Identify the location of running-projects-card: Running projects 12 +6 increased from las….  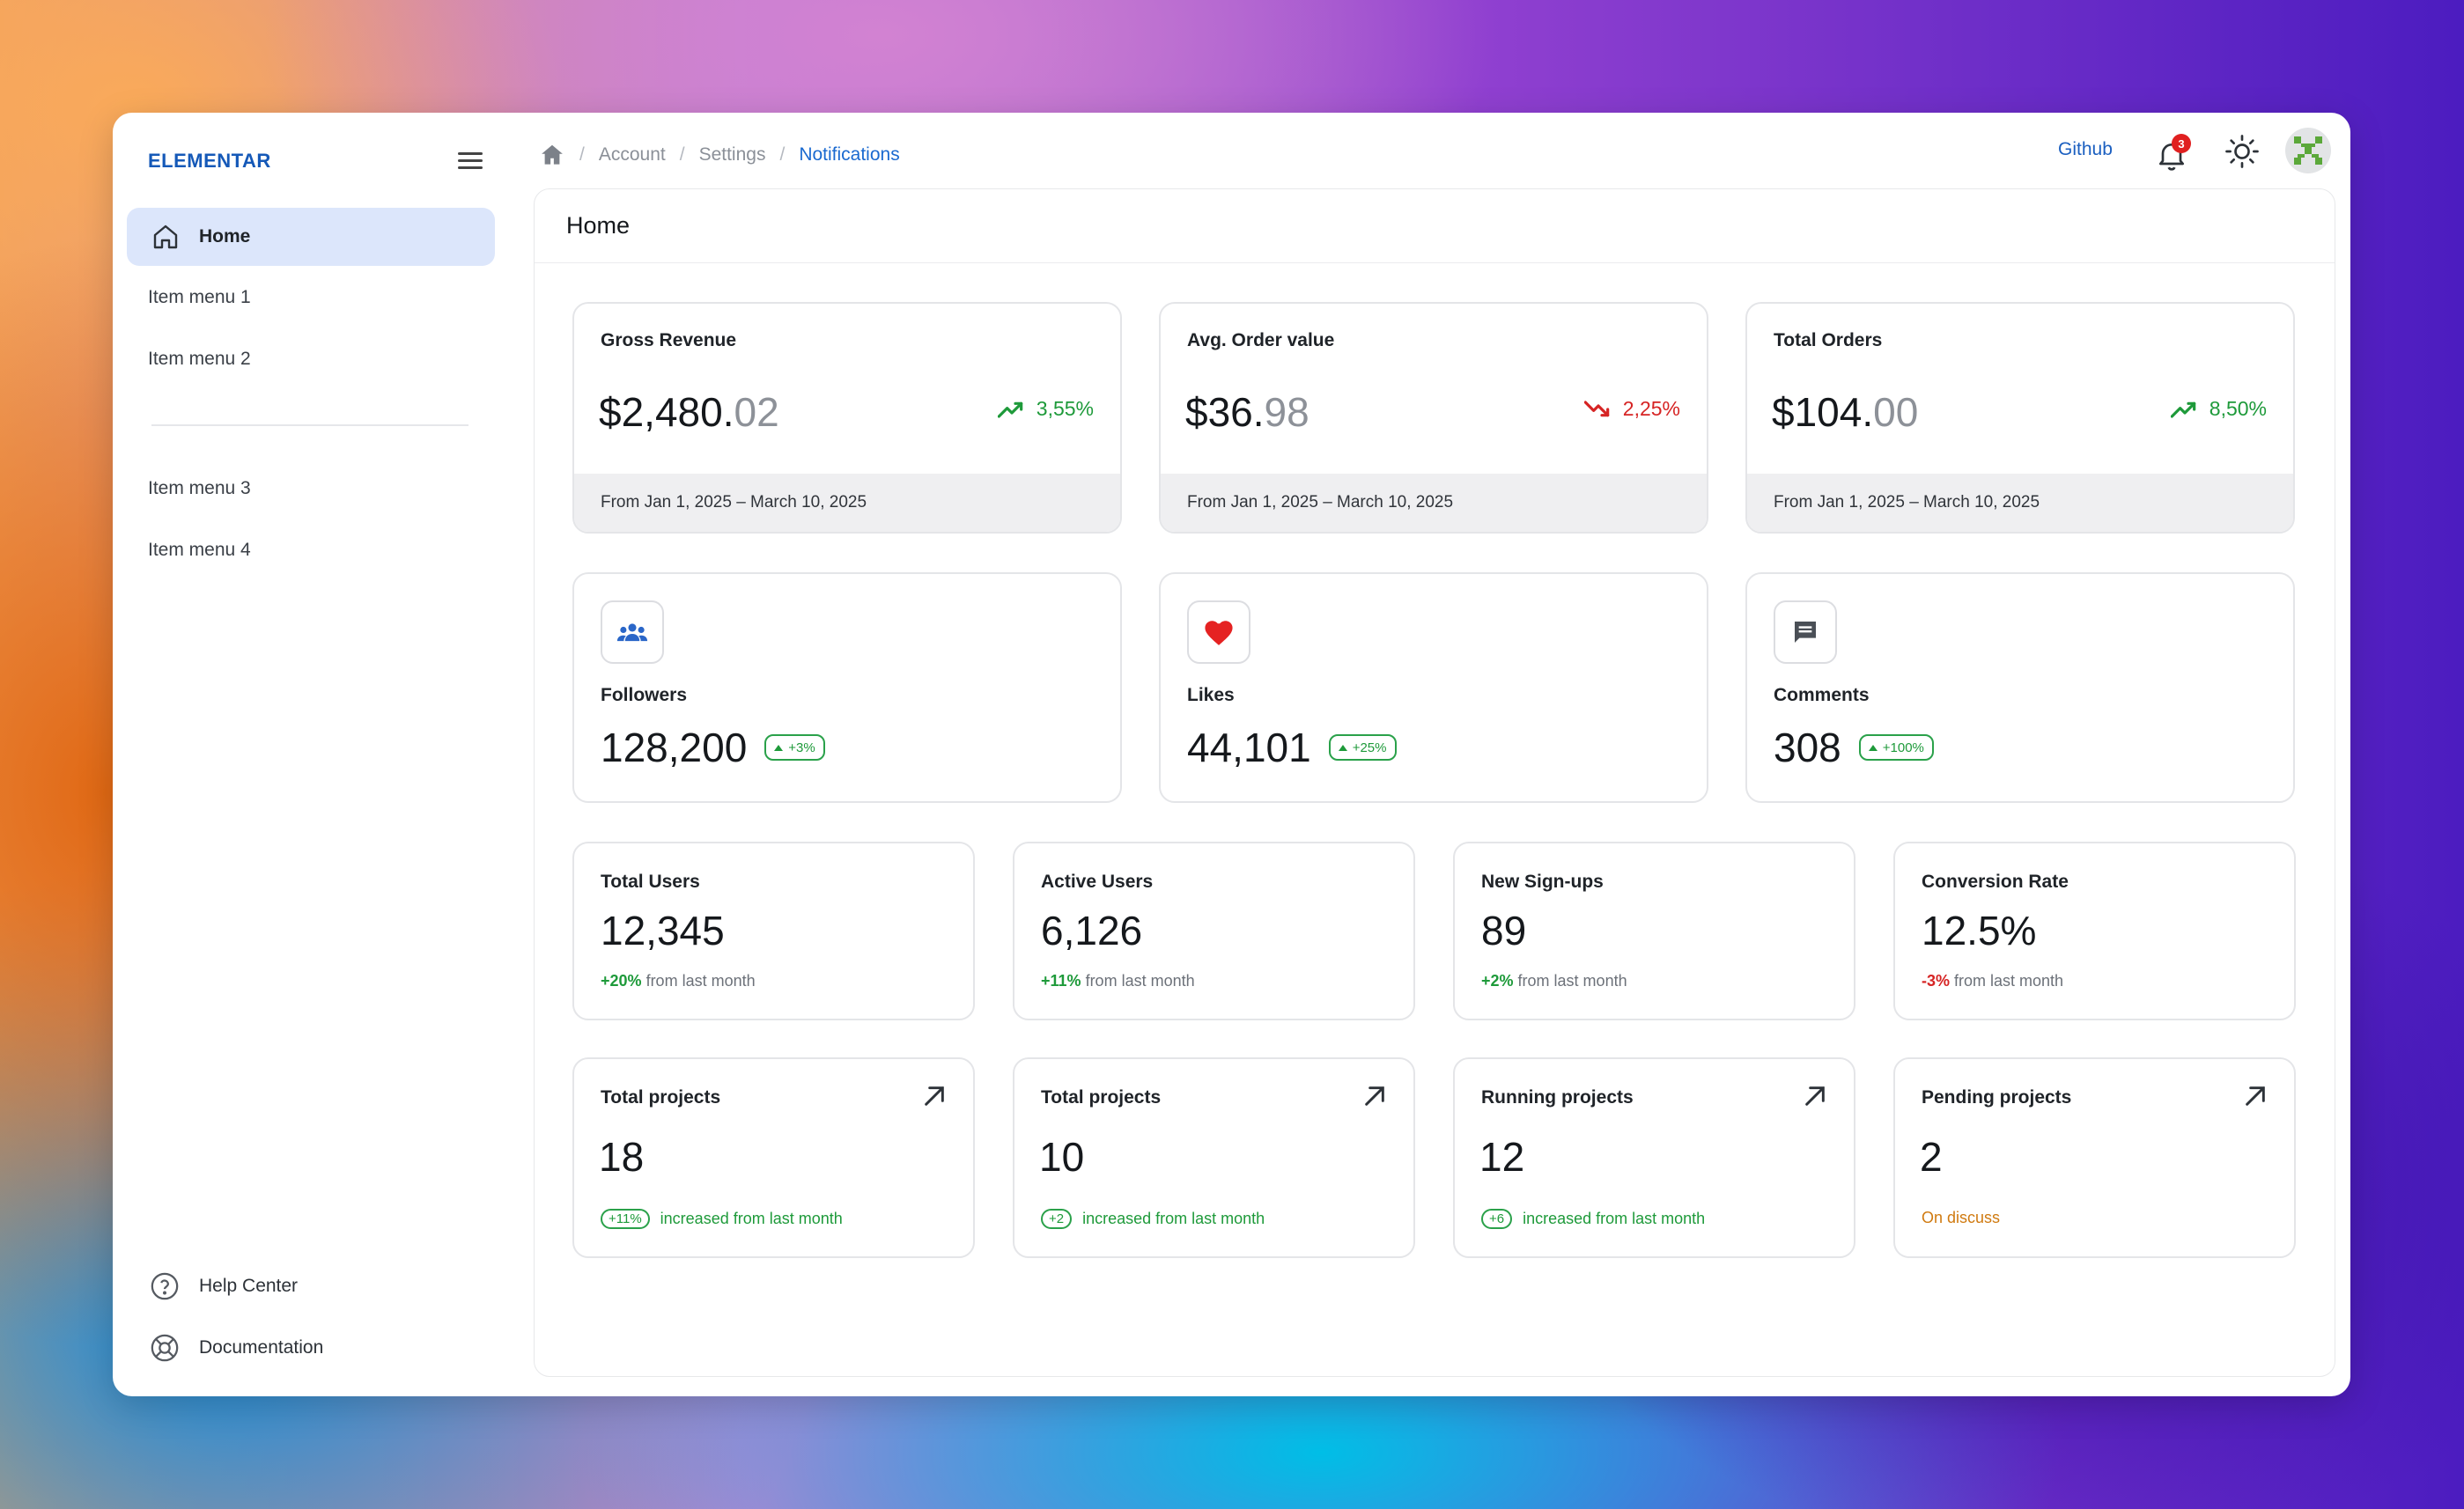
(1654, 1158).